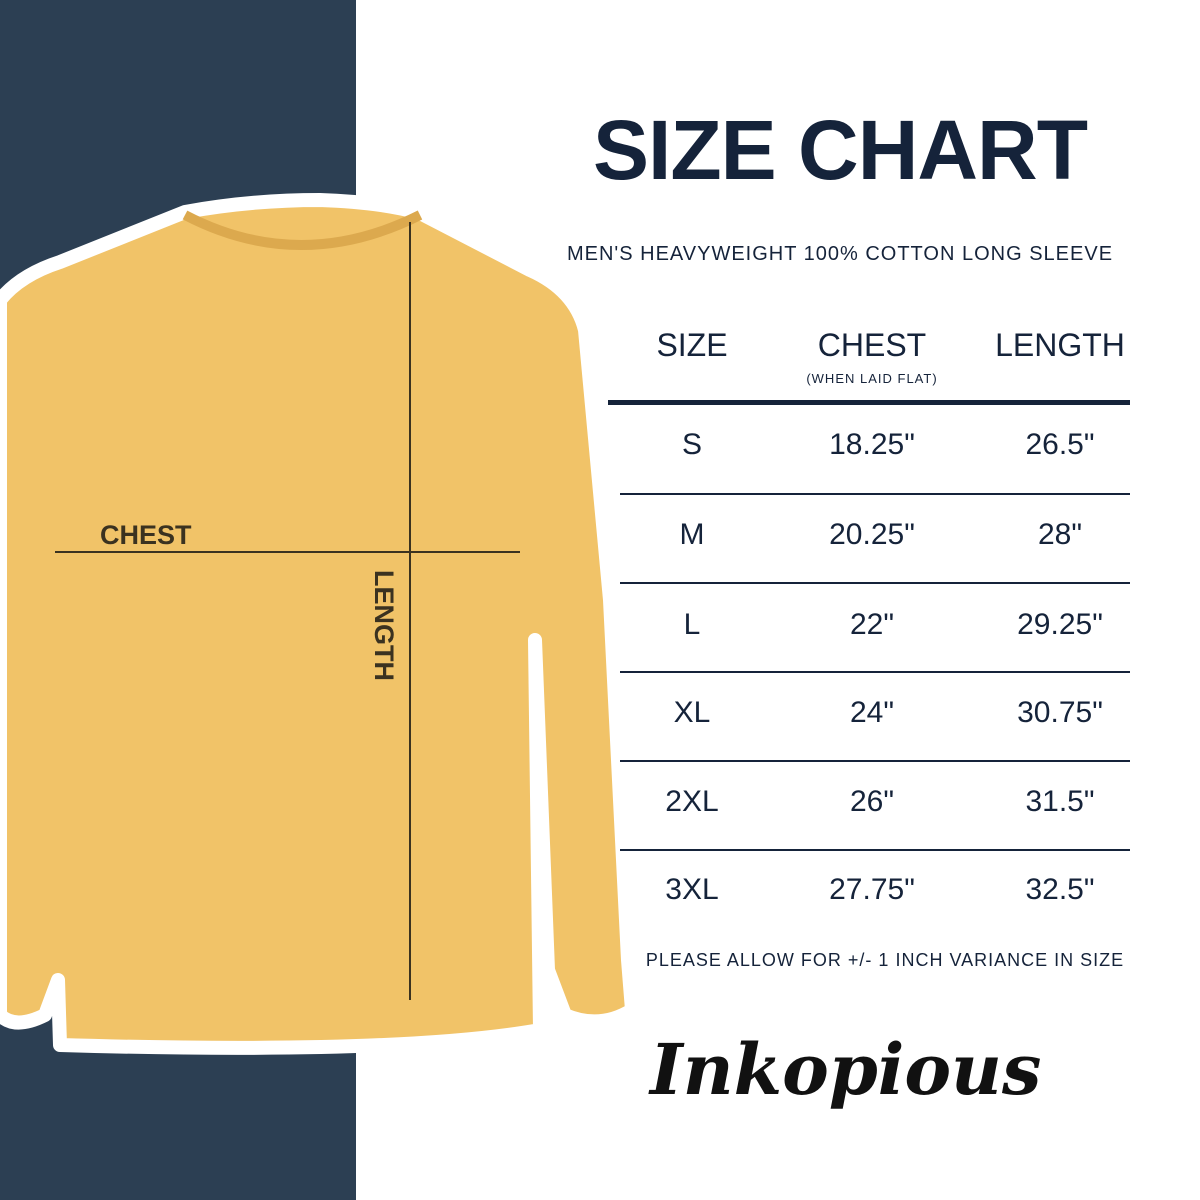  What do you see at coordinates (872, 712) in the screenshot?
I see `table-cell: 24"` at bounding box center [872, 712].